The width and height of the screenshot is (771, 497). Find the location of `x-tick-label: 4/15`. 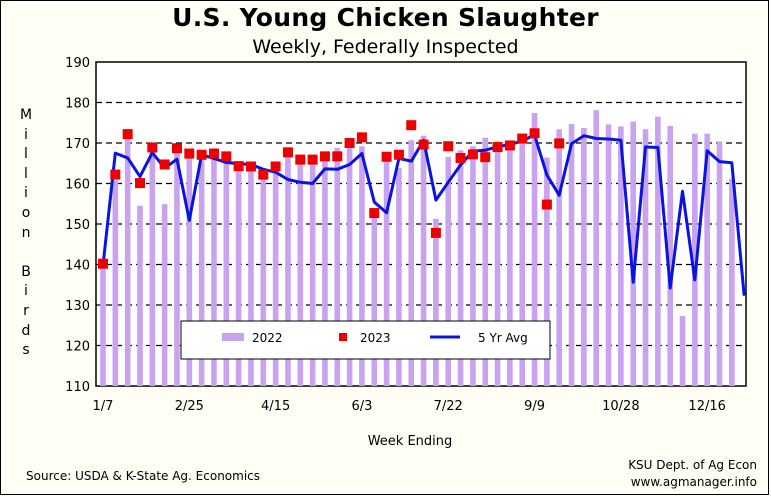

x-tick-label: 4/15 is located at coordinates (275, 406).